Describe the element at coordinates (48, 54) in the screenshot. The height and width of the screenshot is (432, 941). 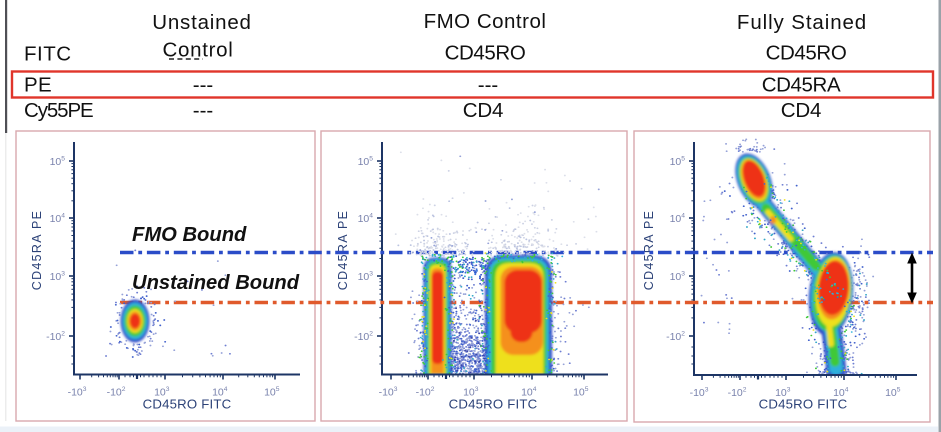
I see `svg-text: FITC` at that location.